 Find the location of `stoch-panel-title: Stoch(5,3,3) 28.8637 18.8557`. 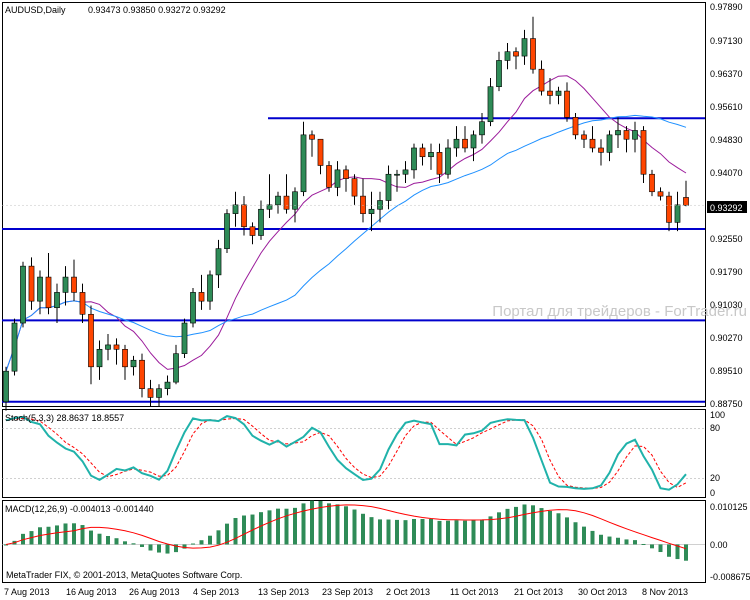

stoch-panel-title: Stoch(5,3,3) 28.8637 18.8557 is located at coordinates (64, 418).